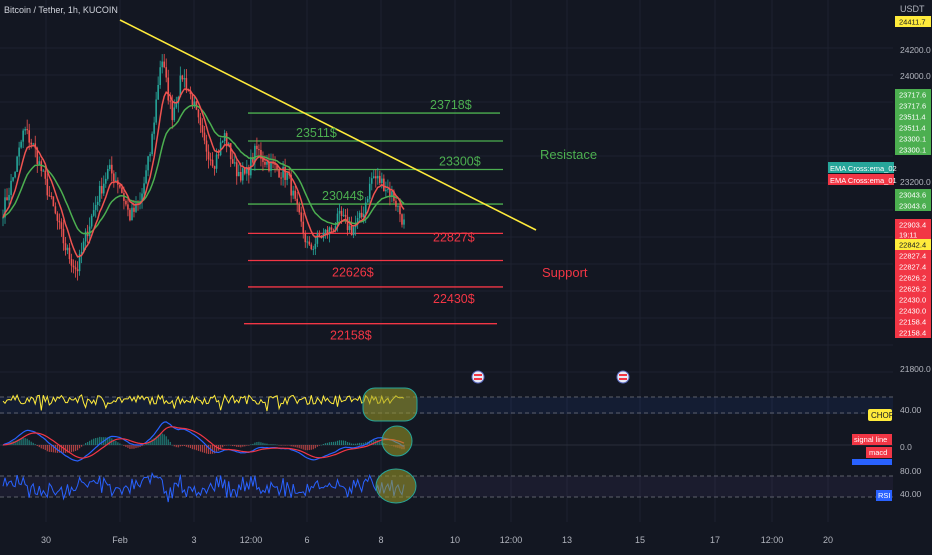  Describe the element at coordinates (565, 272) in the screenshot. I see `support-annotation: Support` at that location.